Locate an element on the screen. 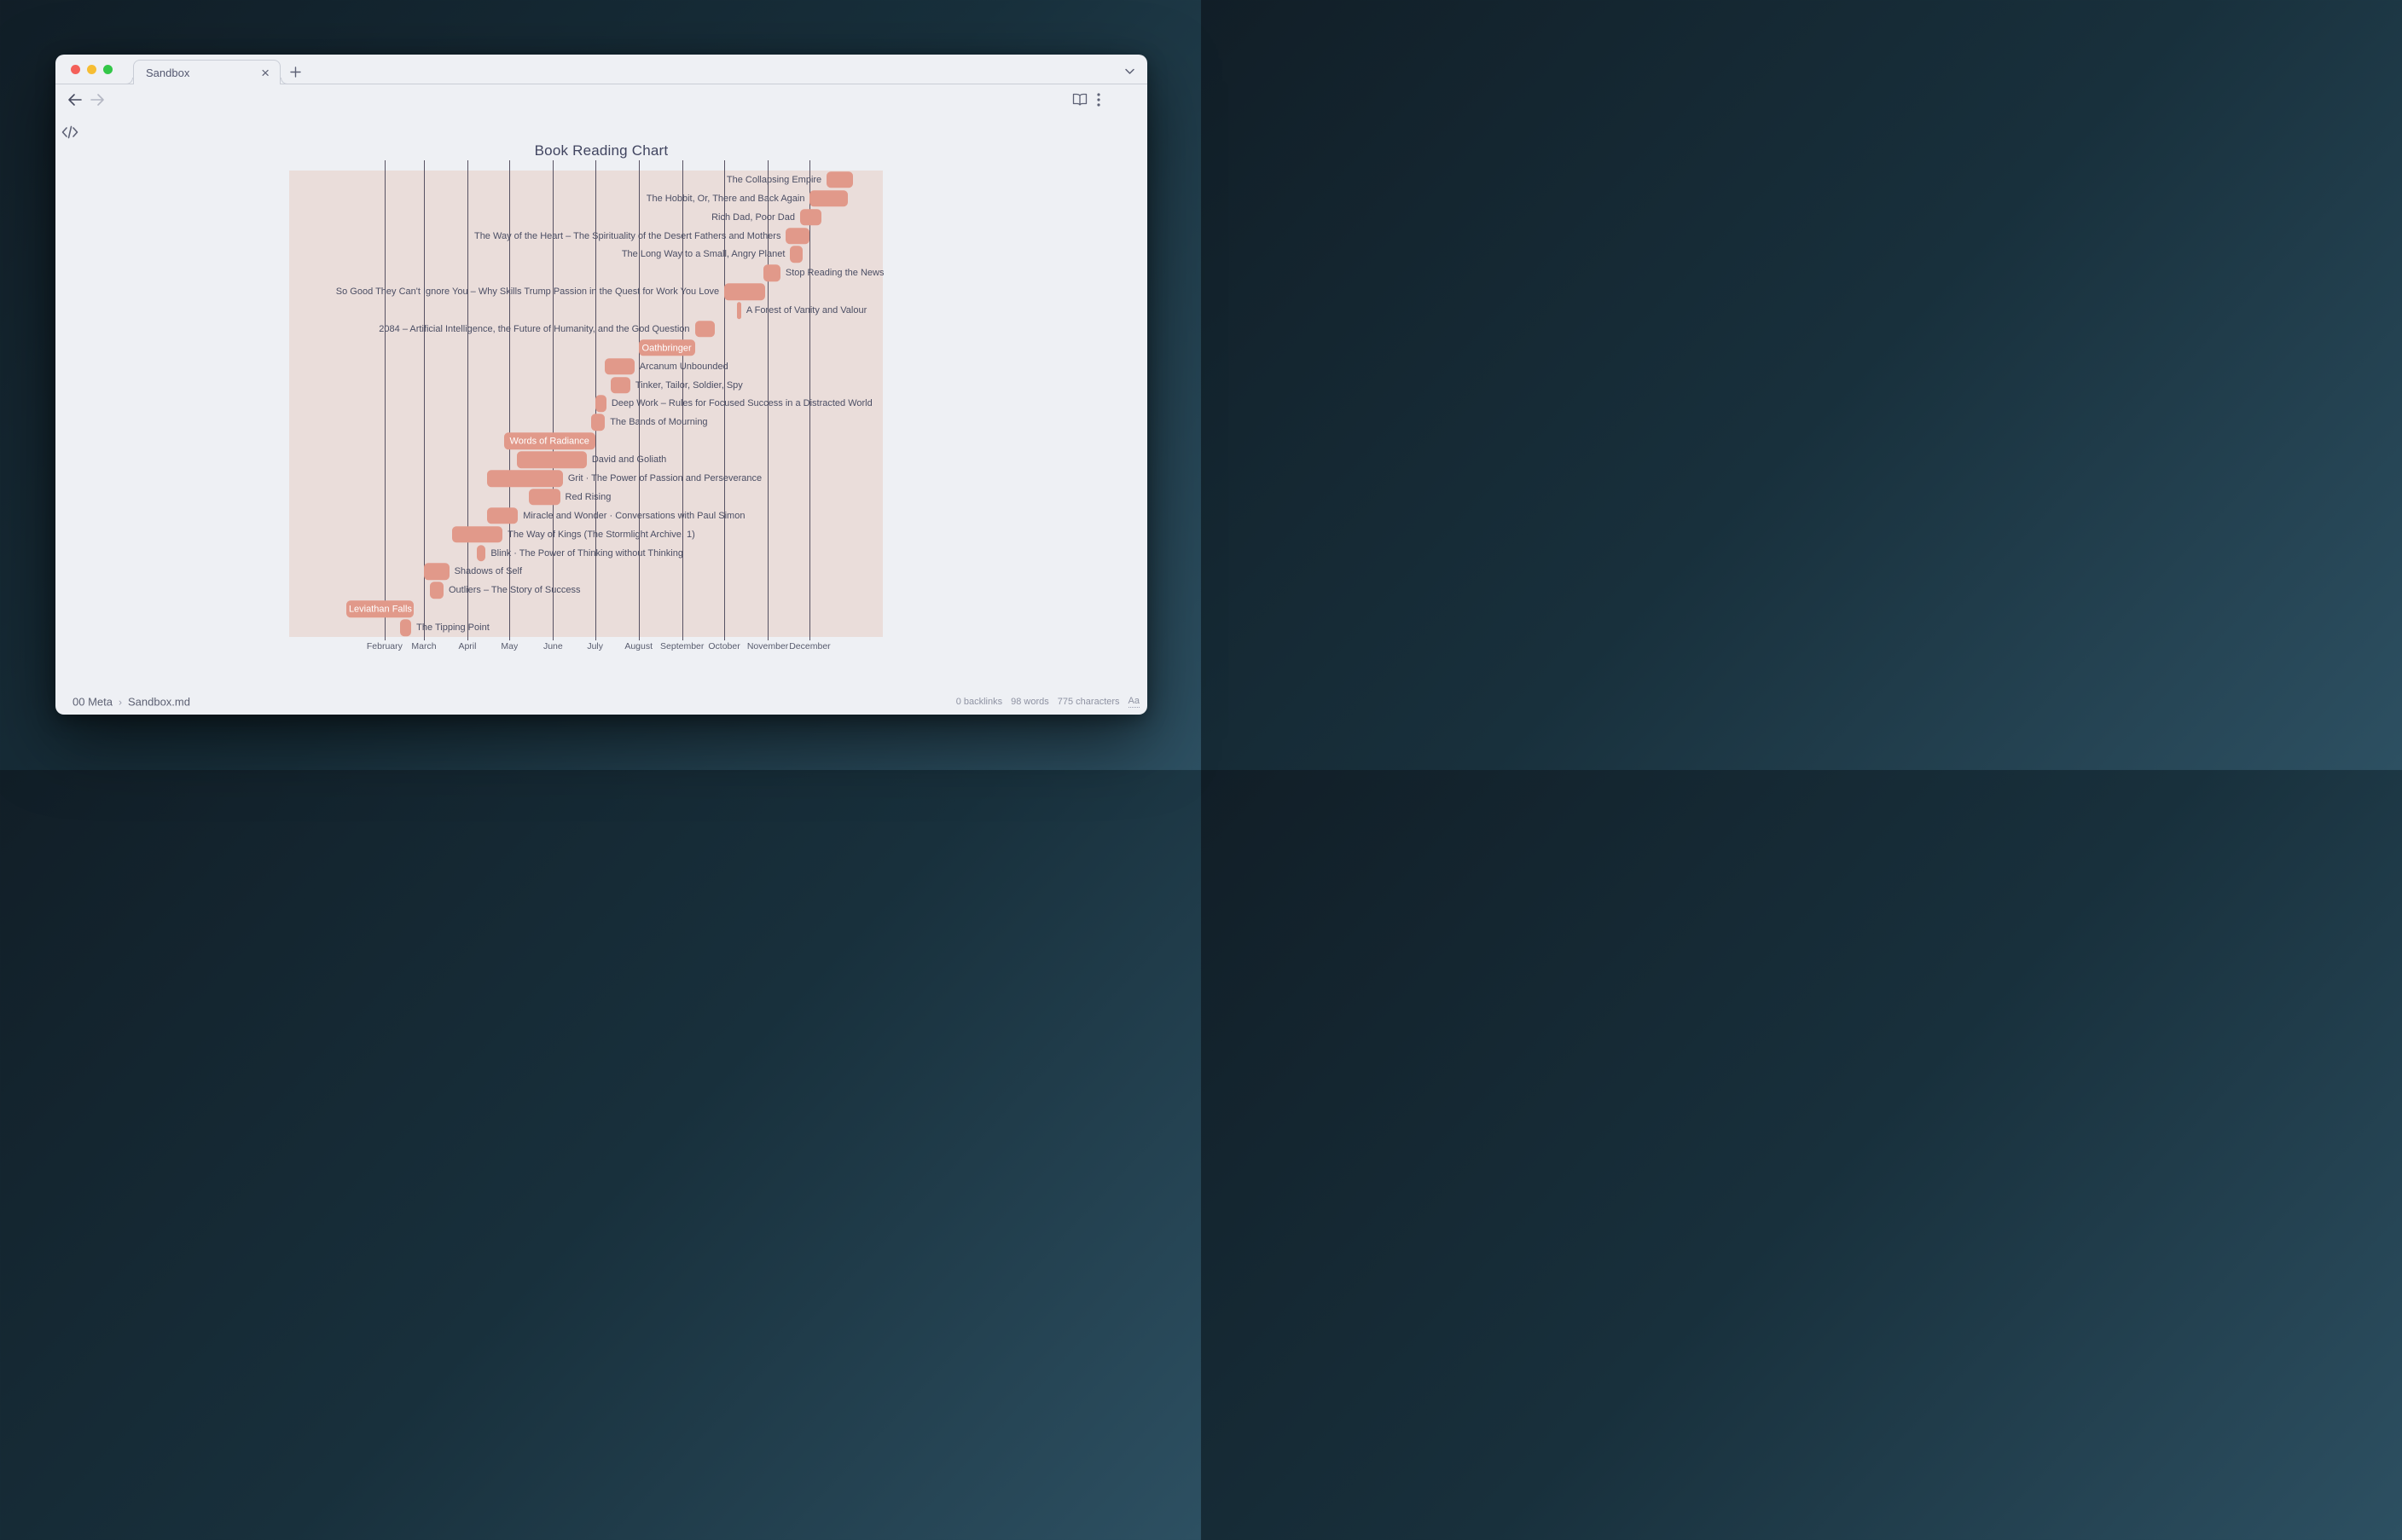 This screenshot has width=2402, height=1540. edit-source-button is located at coordinates (69, 132).